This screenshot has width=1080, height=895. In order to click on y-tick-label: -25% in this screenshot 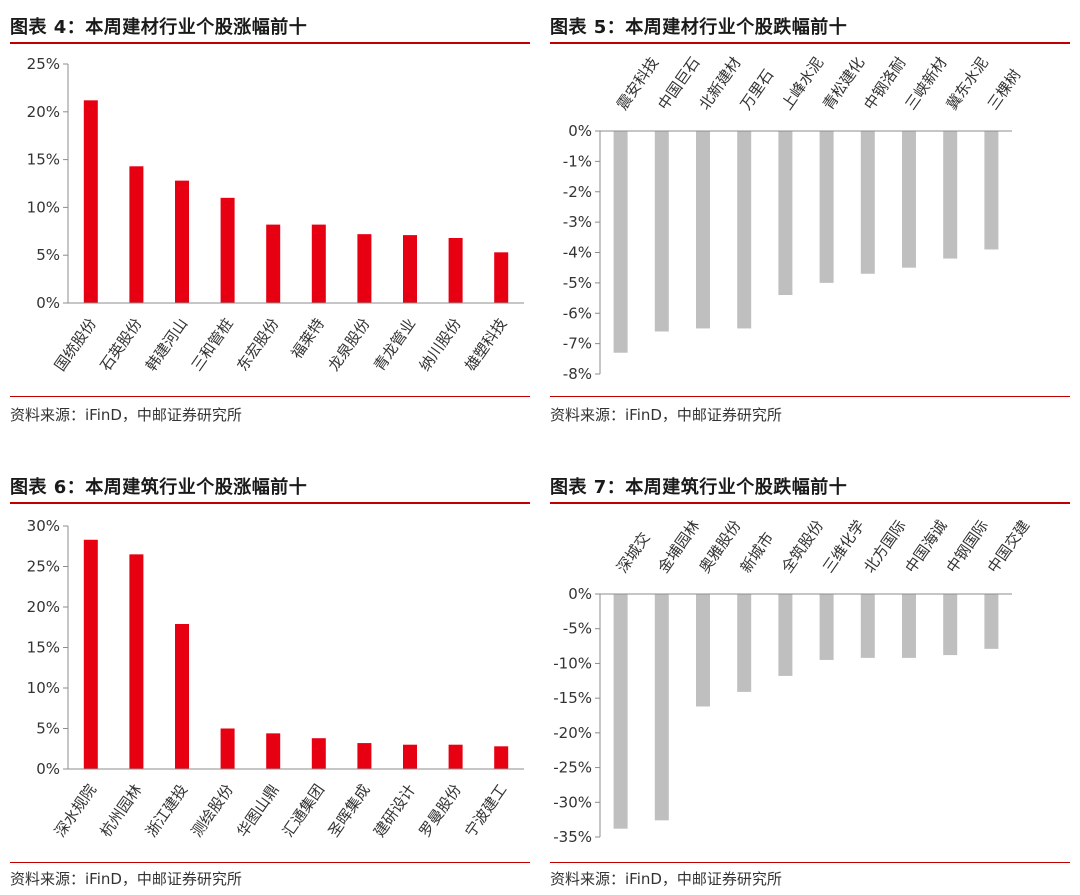, I will do `click(572, 768)`.